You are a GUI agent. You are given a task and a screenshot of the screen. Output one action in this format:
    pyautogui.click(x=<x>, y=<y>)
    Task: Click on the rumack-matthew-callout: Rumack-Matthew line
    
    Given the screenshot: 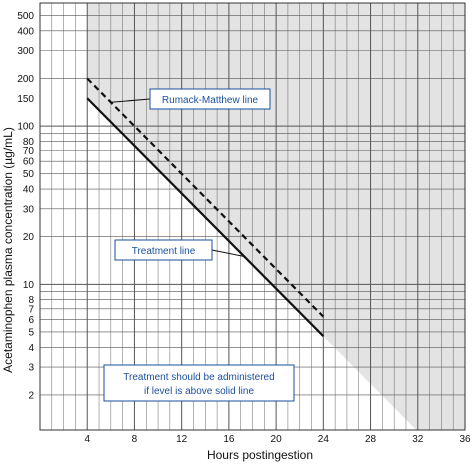 What is the action you would take?
    pyautogui.click(x=190, y=99)
    